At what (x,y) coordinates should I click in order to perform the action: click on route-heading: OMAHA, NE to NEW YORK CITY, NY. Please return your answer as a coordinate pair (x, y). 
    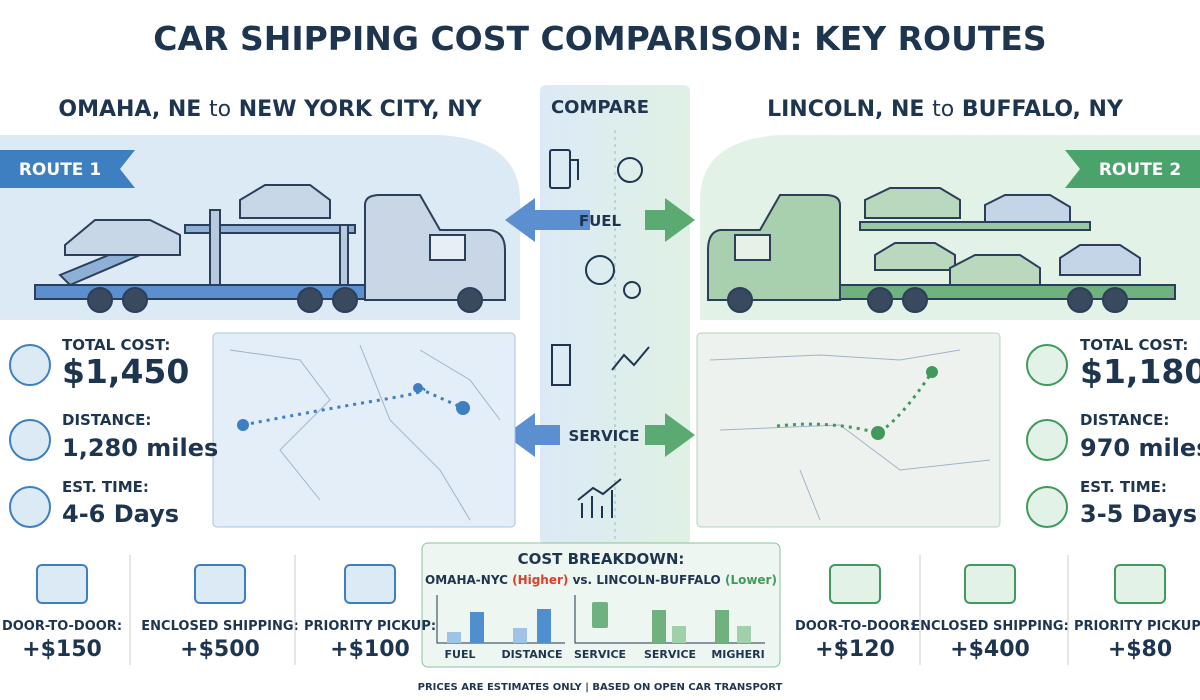
    Looking at the image, I should click on (270, 109).